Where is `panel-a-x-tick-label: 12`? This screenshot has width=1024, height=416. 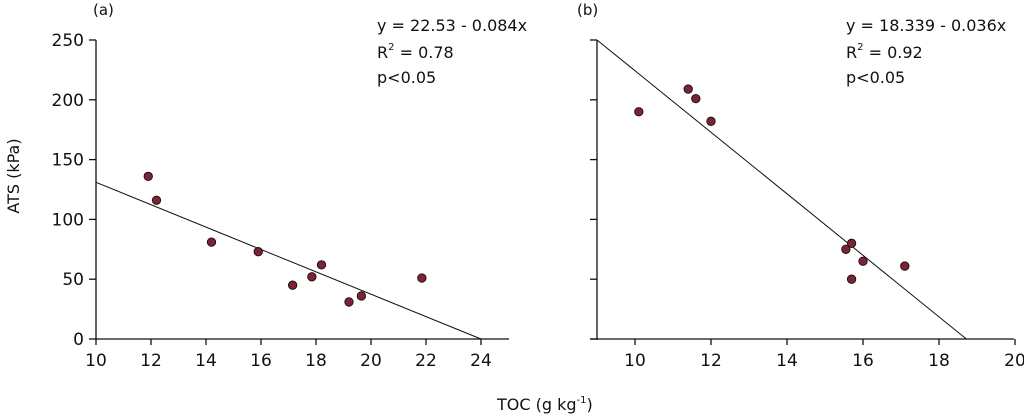
panel-a-x-tick-label: 12 is located at coordinates (151, 361).